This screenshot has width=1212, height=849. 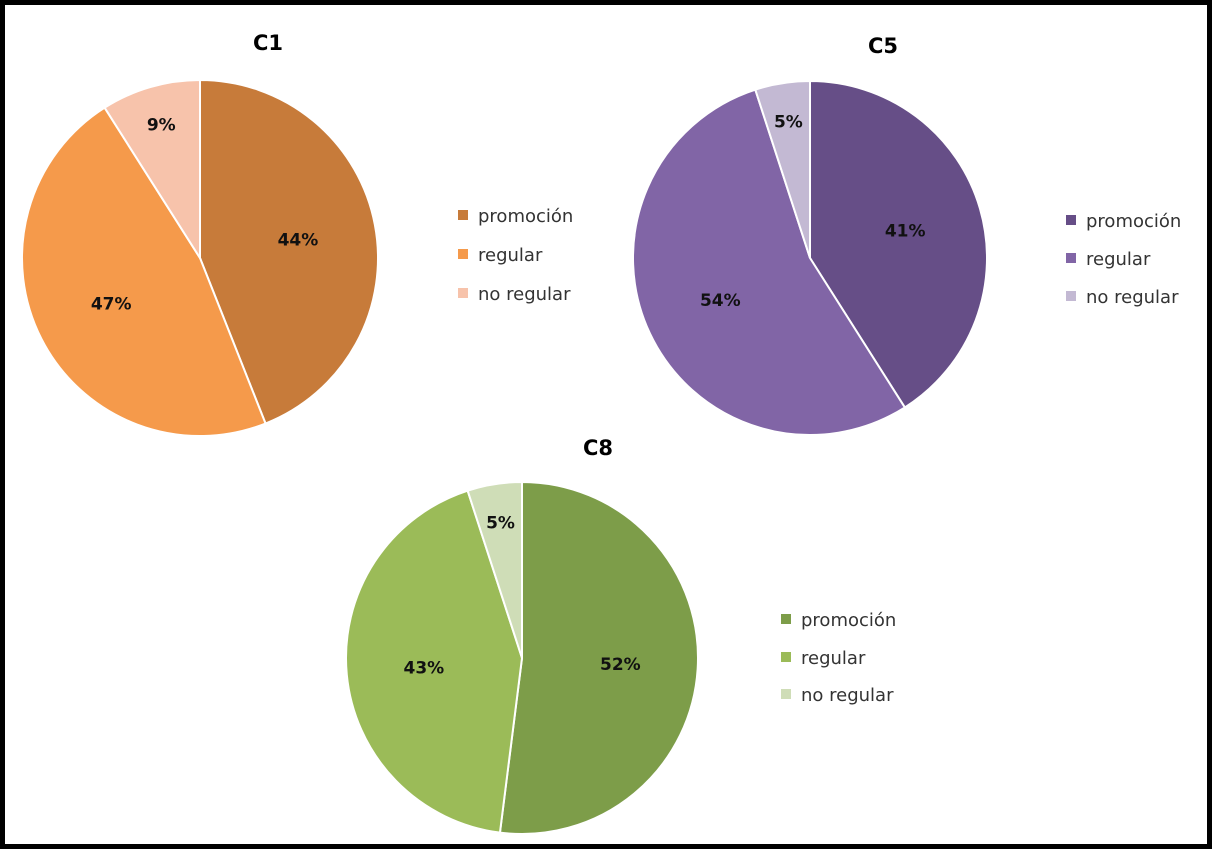 What do you see at coordinates (720, 301) in the screenshot?
I see `slice-label-regular: 54%` at bounding box center [720, 301].